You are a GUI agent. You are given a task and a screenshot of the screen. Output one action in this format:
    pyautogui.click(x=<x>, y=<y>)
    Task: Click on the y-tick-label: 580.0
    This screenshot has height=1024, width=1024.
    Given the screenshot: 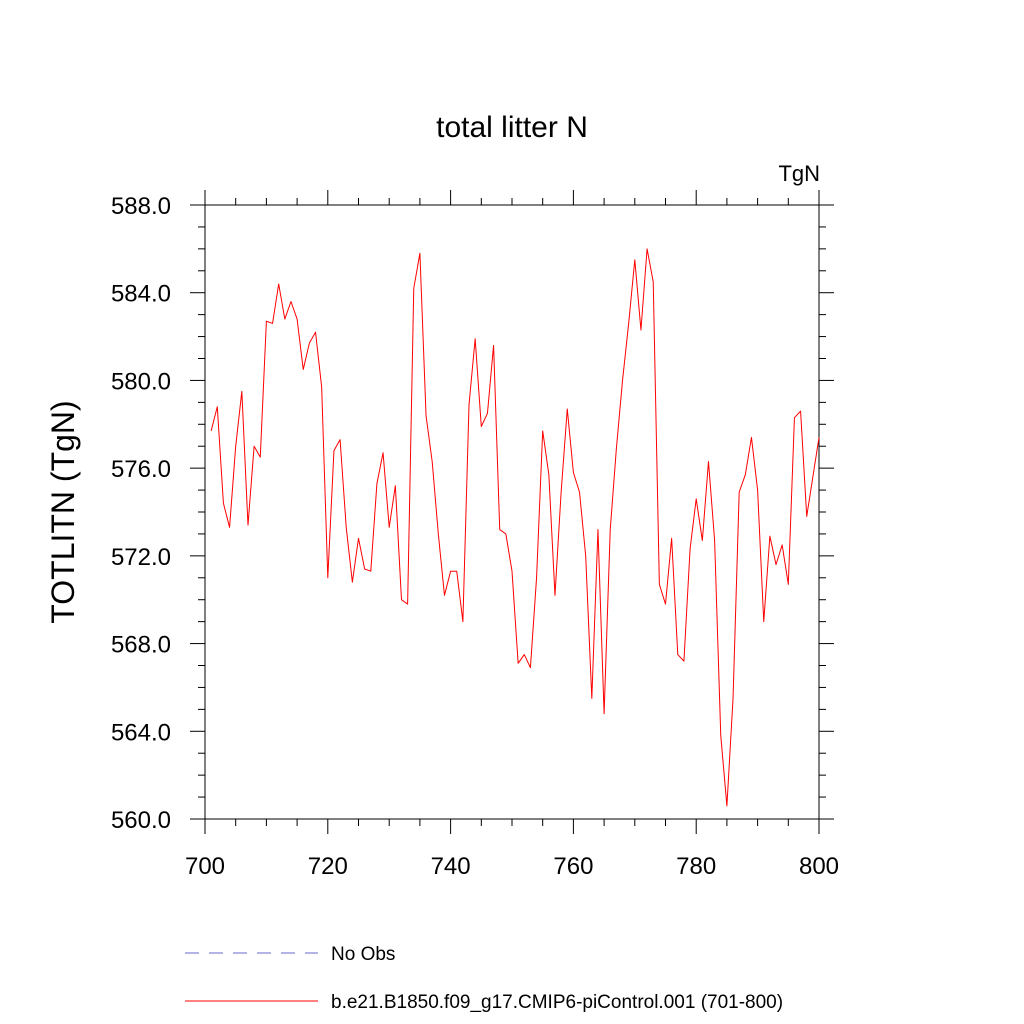 What is the action you would take?
    pyautogui.click(x=141, y=381)
    